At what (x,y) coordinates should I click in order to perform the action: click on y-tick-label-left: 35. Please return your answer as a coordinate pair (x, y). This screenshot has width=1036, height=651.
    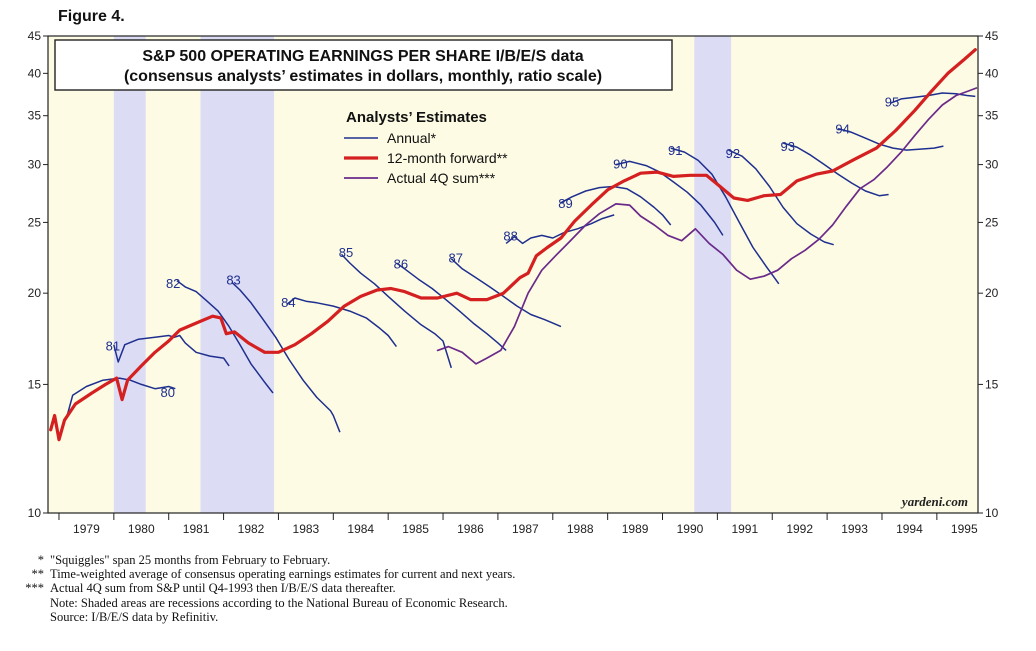
    Looking at the image, I should click on (35, 116).